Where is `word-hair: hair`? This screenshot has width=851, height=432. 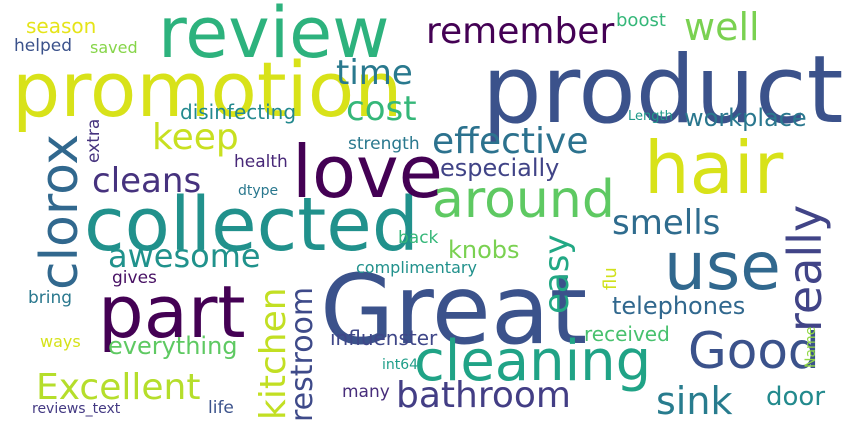
word-hair: hair is located at coordinates (714, 168).